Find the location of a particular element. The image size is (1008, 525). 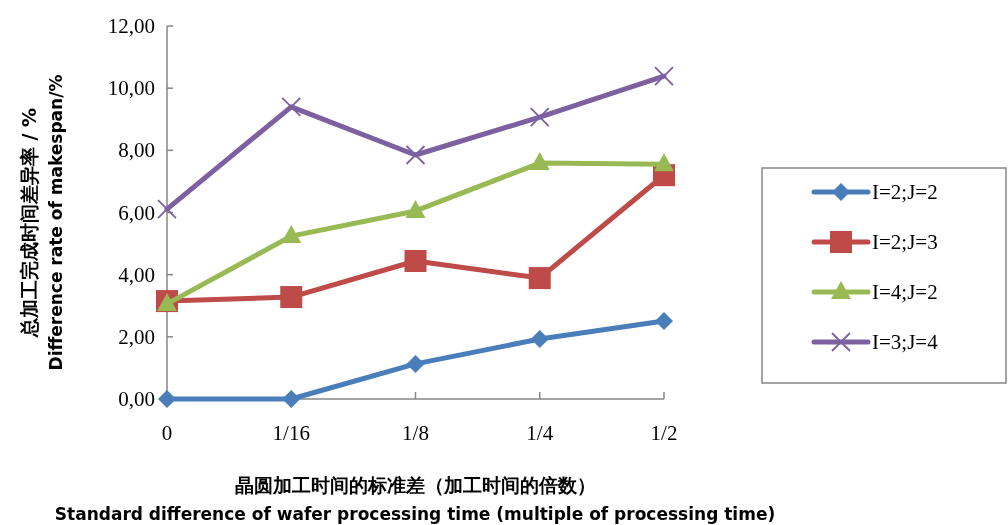

y-tick-label: 8,00 is located at coordinates (136, 150).